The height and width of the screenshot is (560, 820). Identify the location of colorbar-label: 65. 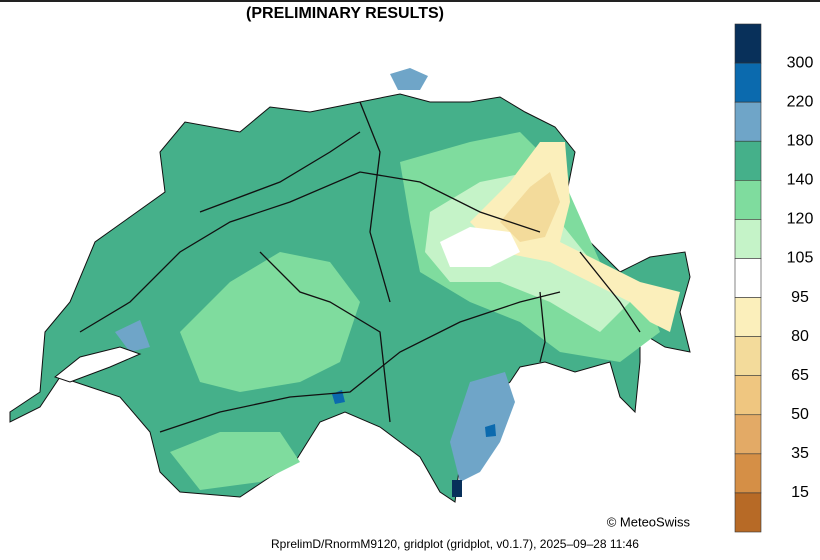
(800, 375).